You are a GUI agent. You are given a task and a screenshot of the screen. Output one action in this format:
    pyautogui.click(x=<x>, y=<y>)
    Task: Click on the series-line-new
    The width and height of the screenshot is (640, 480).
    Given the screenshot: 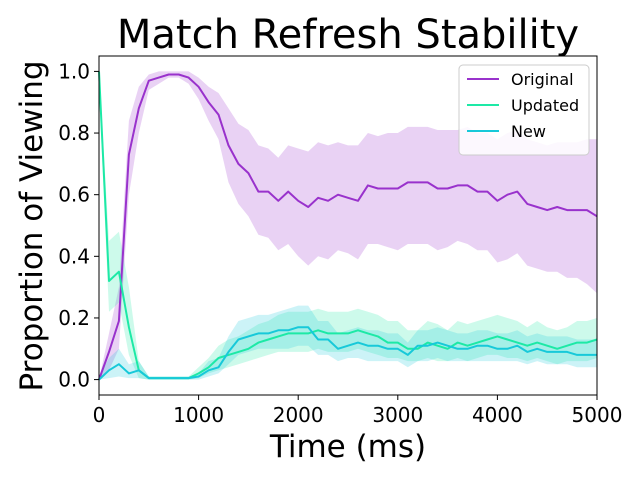 What is the action you would take?
    pyautogui.click(x=347, y=353)
    